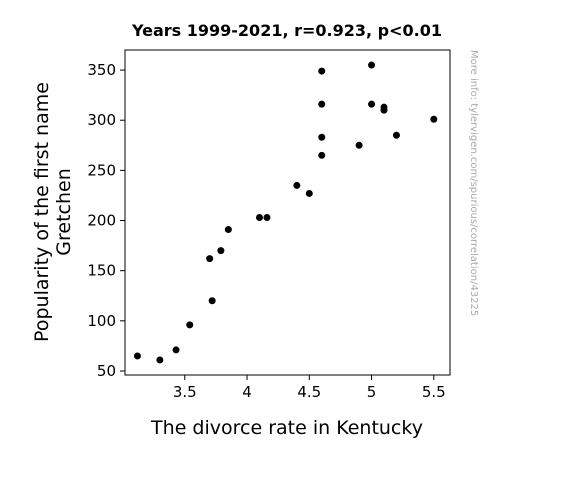  I want to click on y-axis-label-line-1: Popularity of the first name, so click(42, 212).